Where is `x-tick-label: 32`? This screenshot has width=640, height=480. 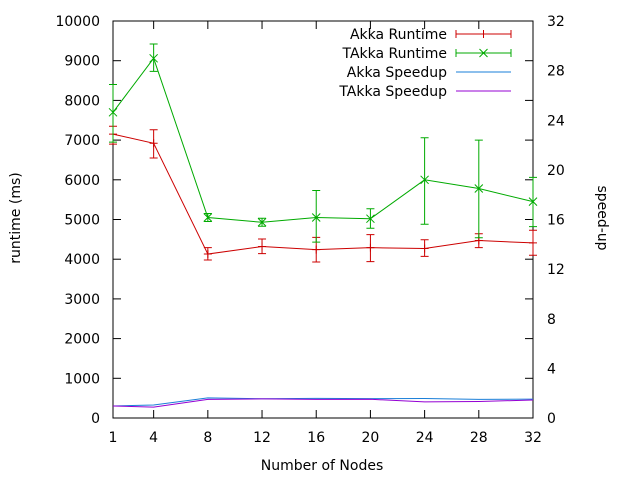
x-tick-label: 32 is located at coordinates (533, 438).